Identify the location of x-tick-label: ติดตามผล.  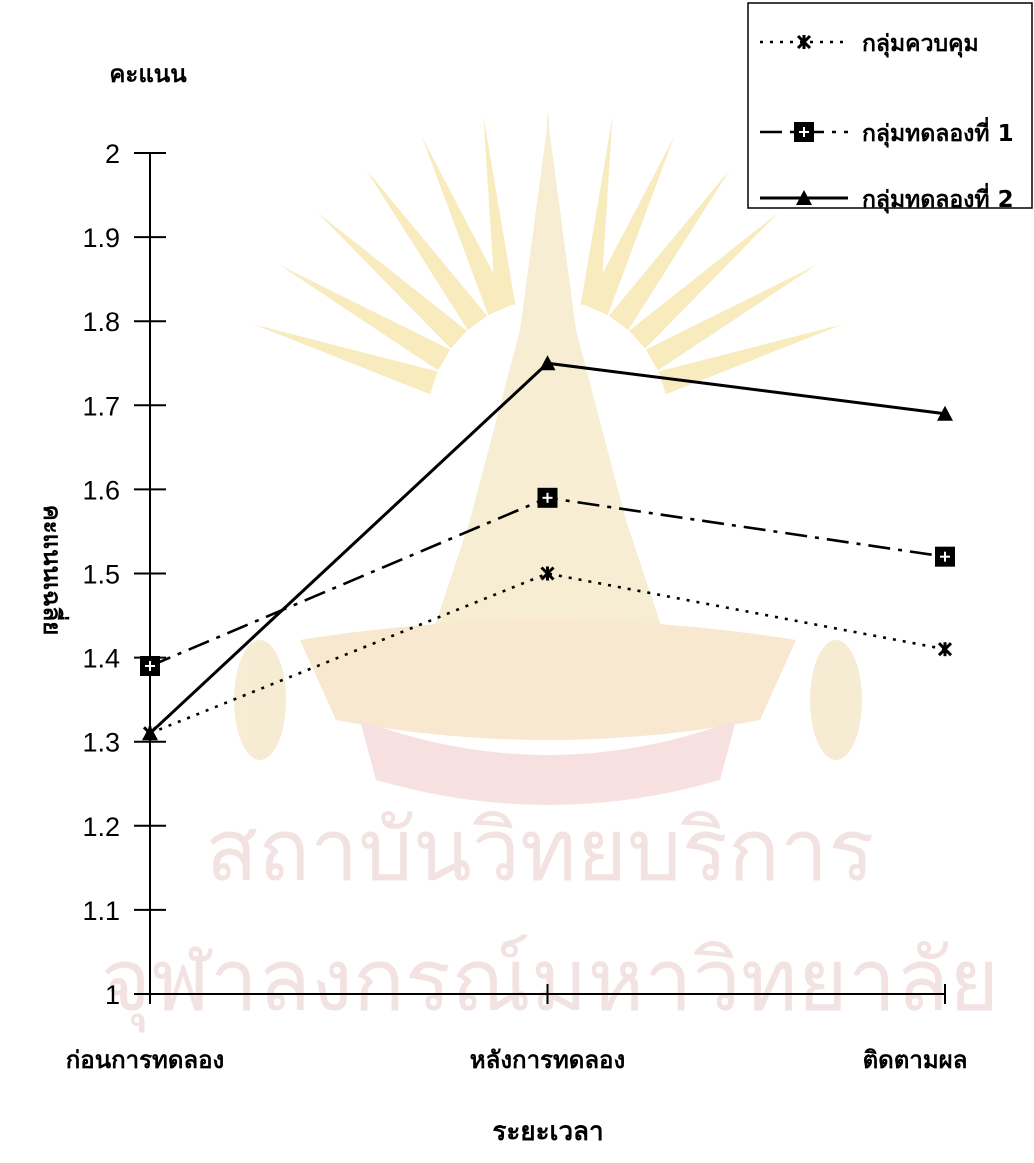
(915, 1060).